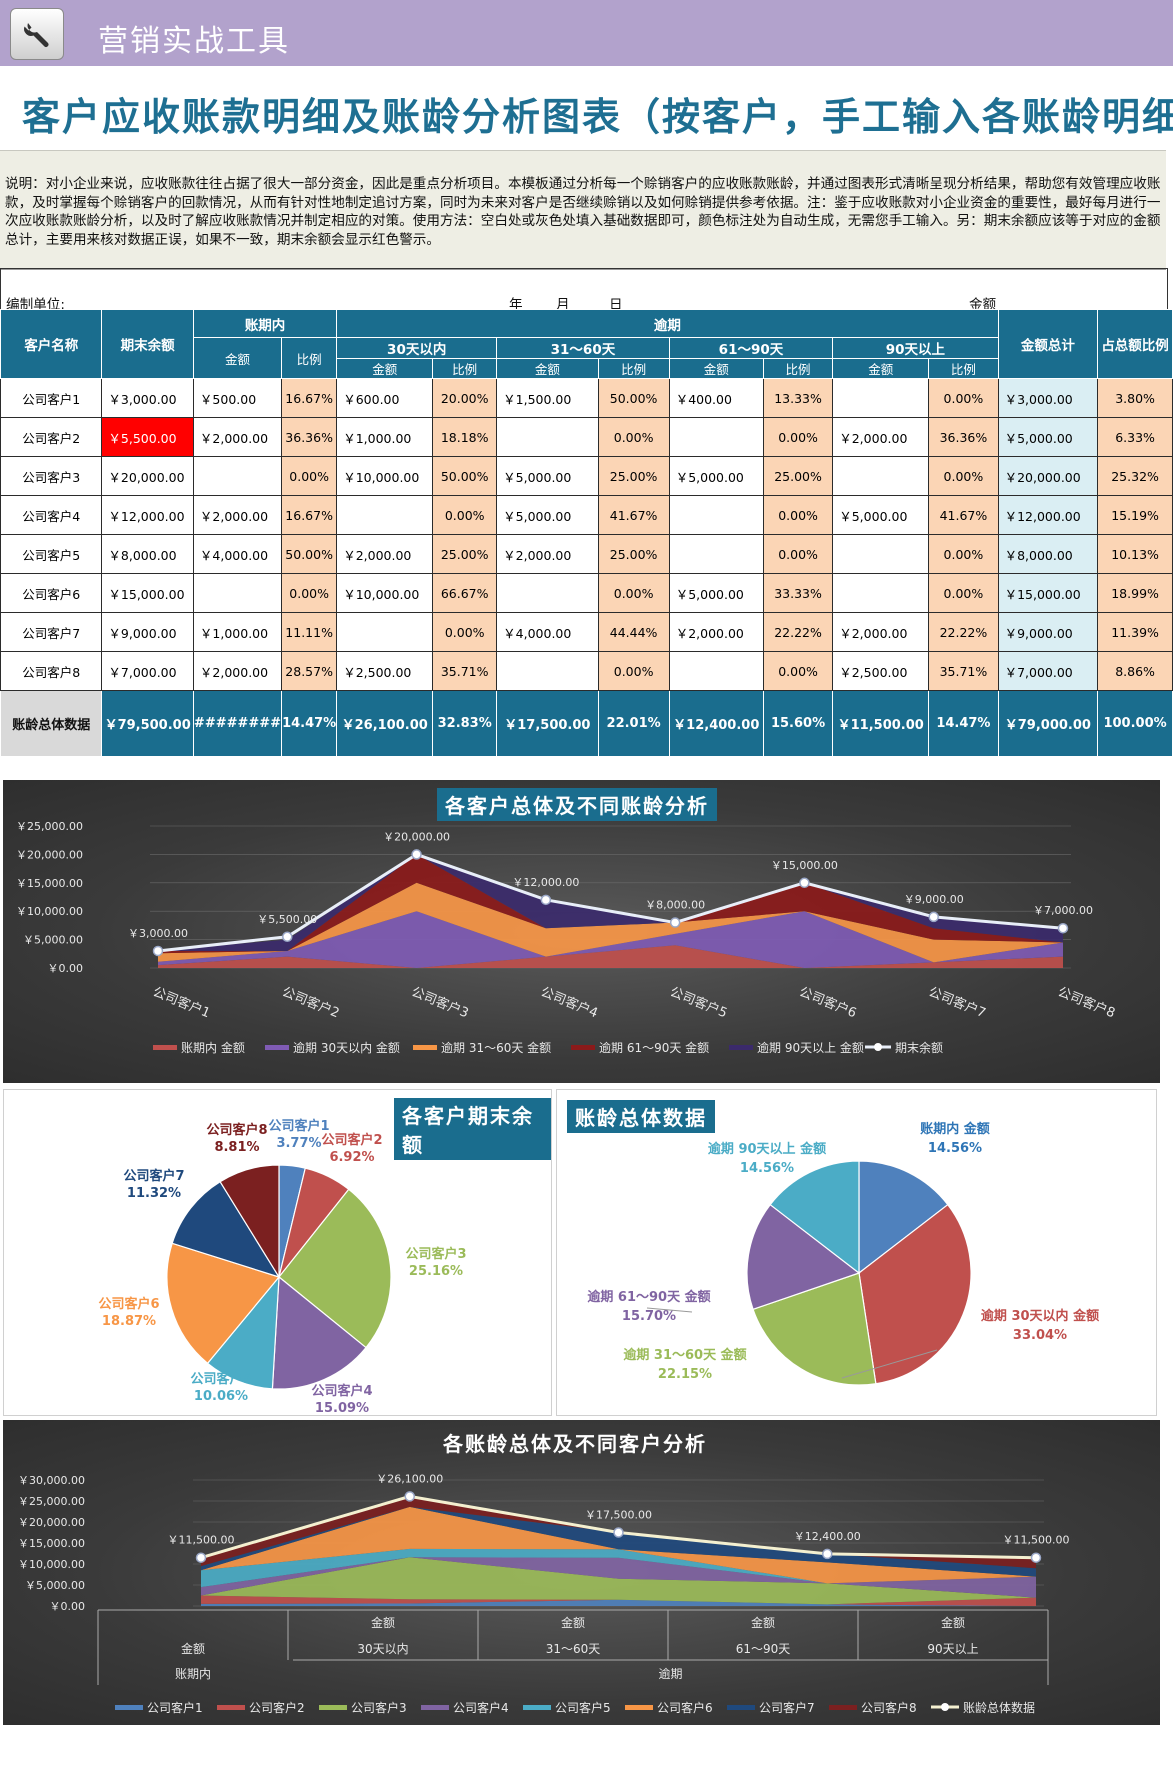  I want to click on page-title: 客户应收账款明细及账龄分析图表（按客户，手工输入各账龄明细）, so click(597, 117).